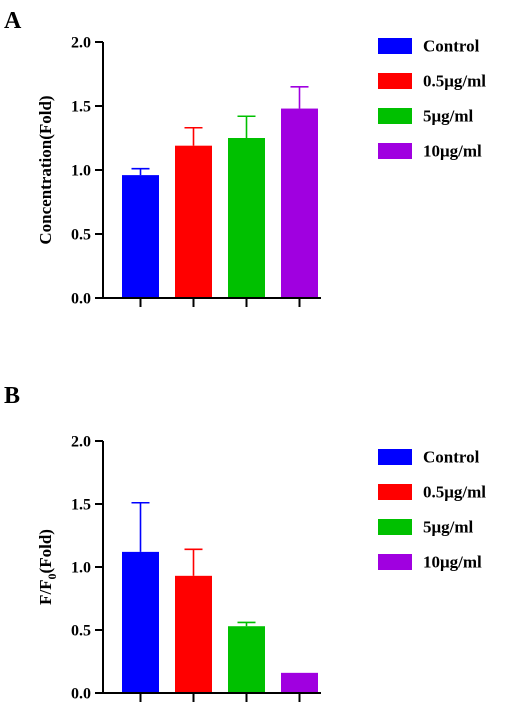 This screenshot has width=505, height=706. I want to click on y-axis-title-a: Concentration(Fold), so click(45, 169).